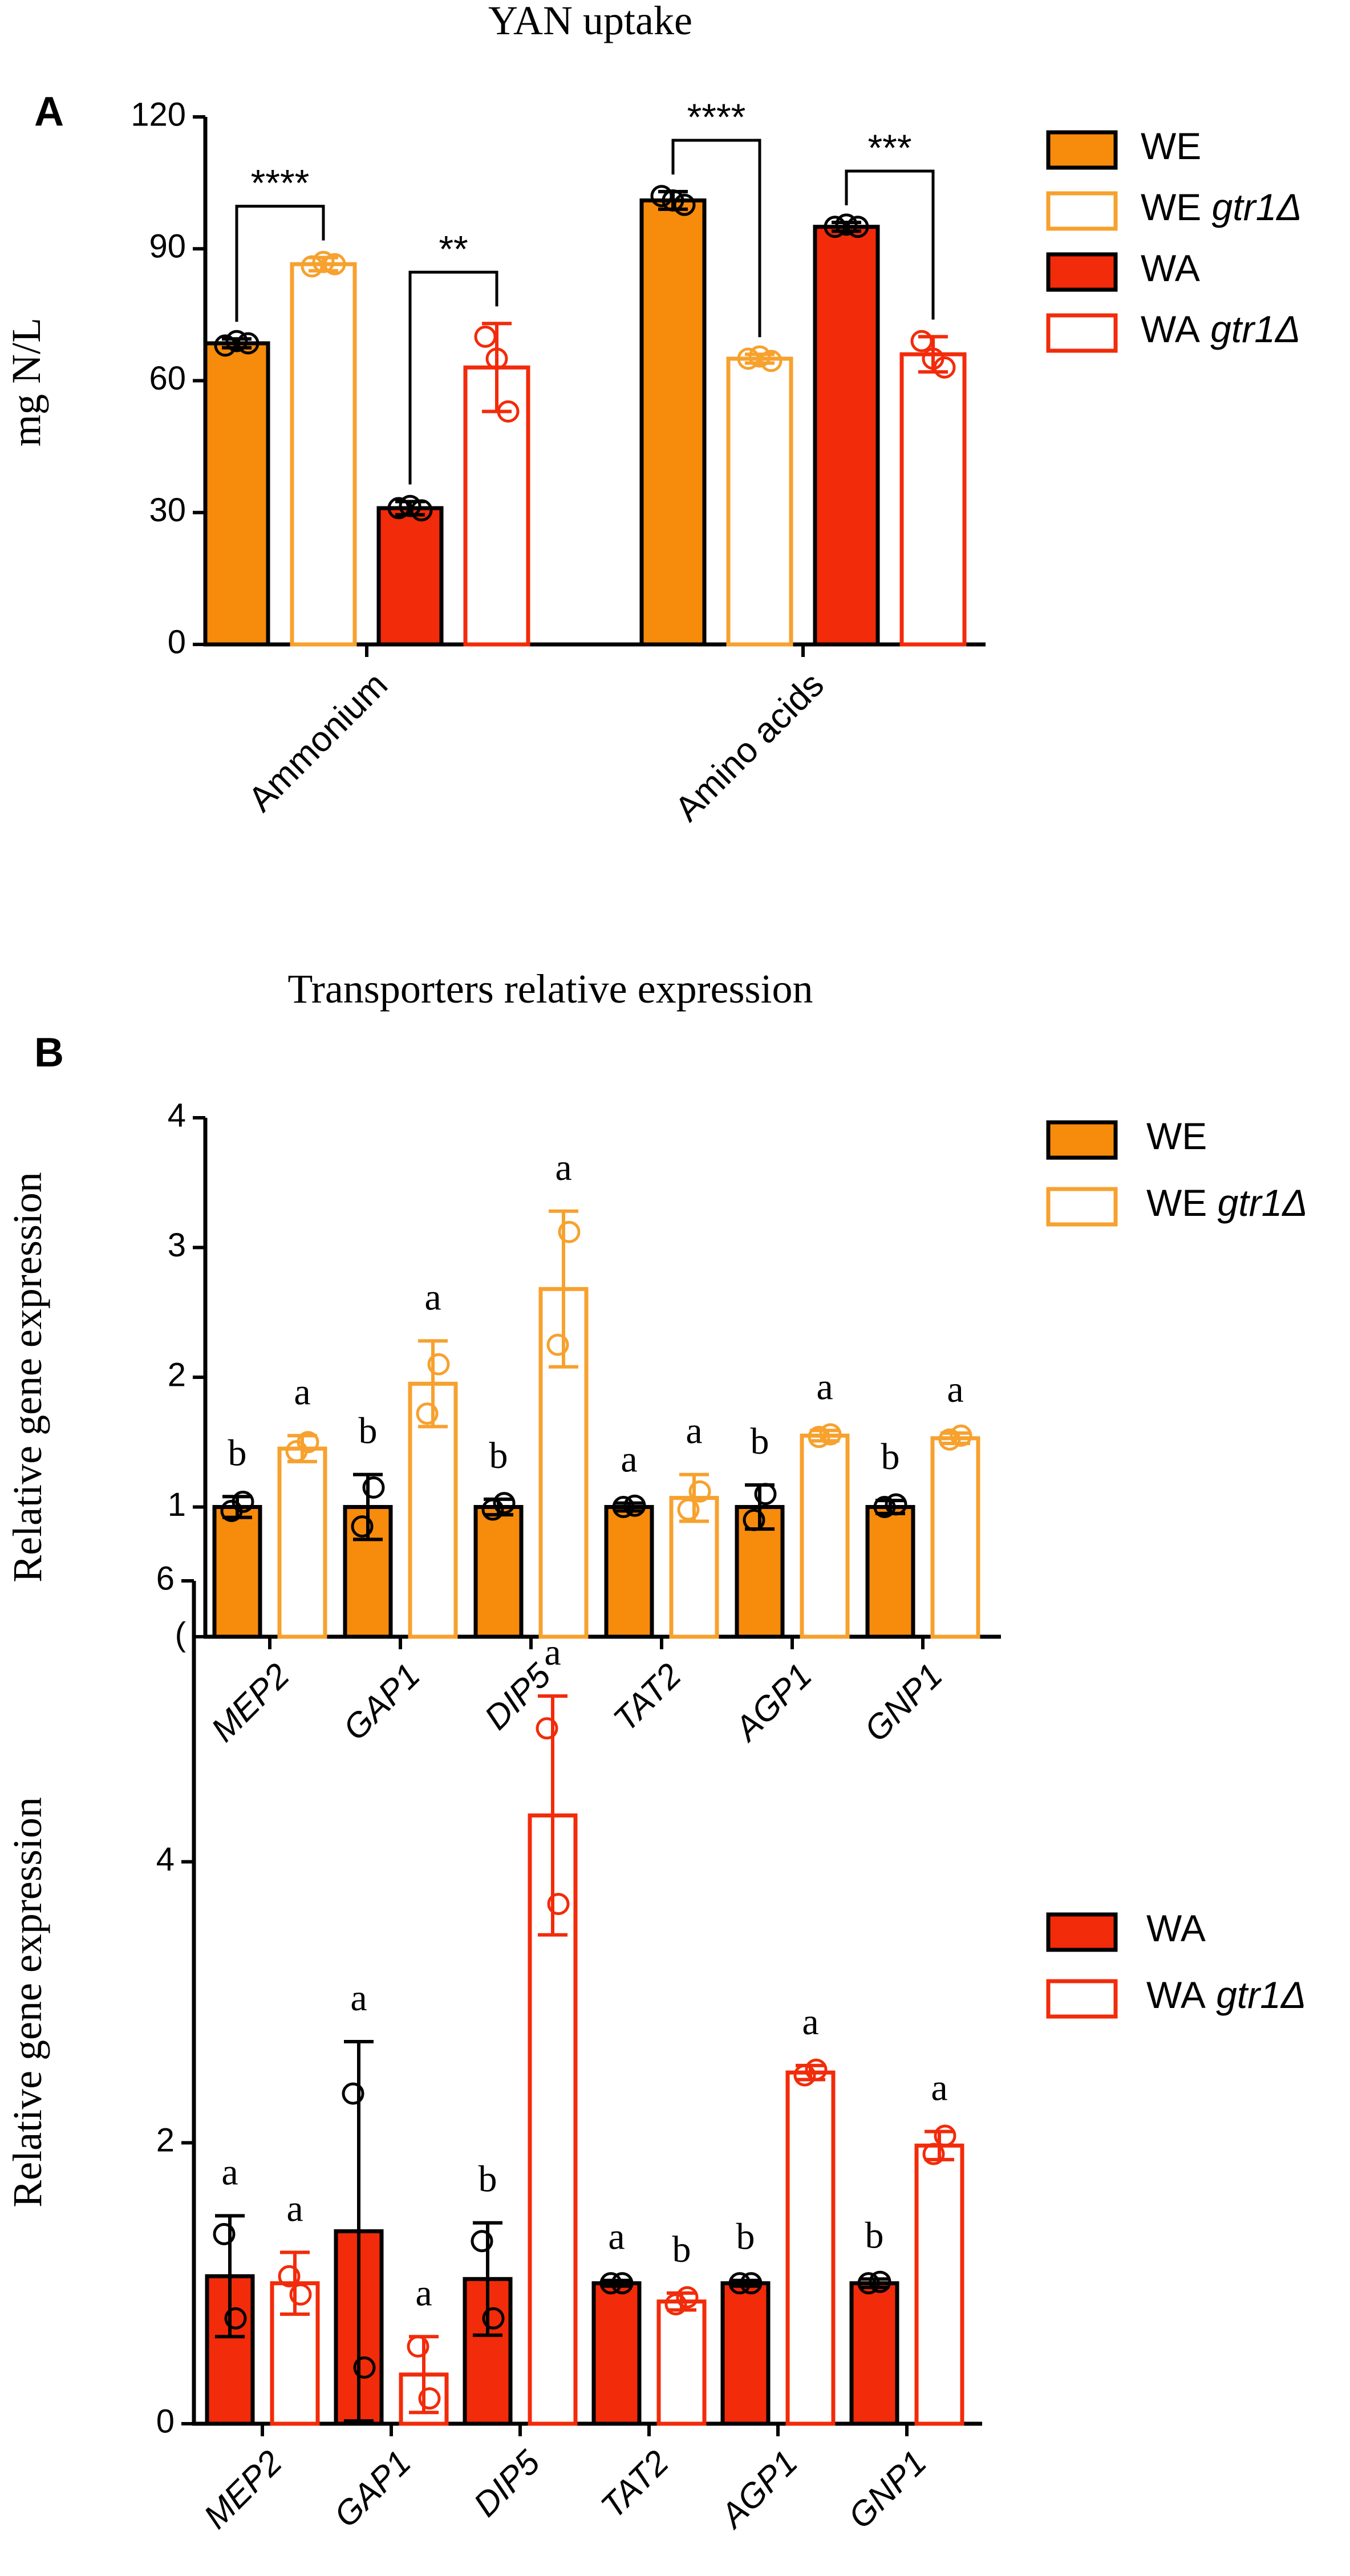  Describe the element at coordinates (177, 1245) in the screenshot. I see `panel-b1-y-tick-label: 3` at that location.